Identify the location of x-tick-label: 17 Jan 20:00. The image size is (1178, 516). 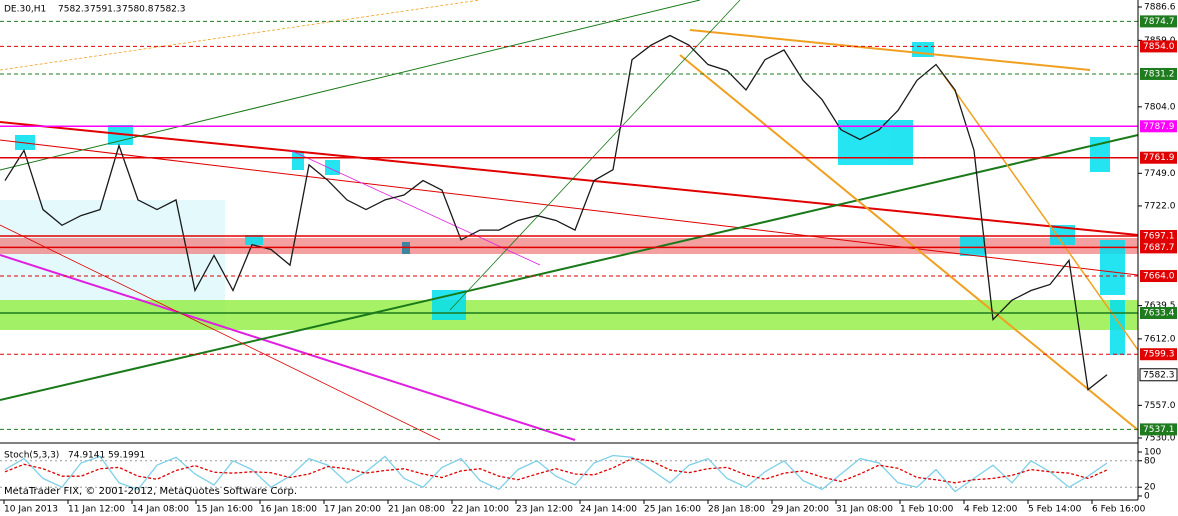
(352, 510).